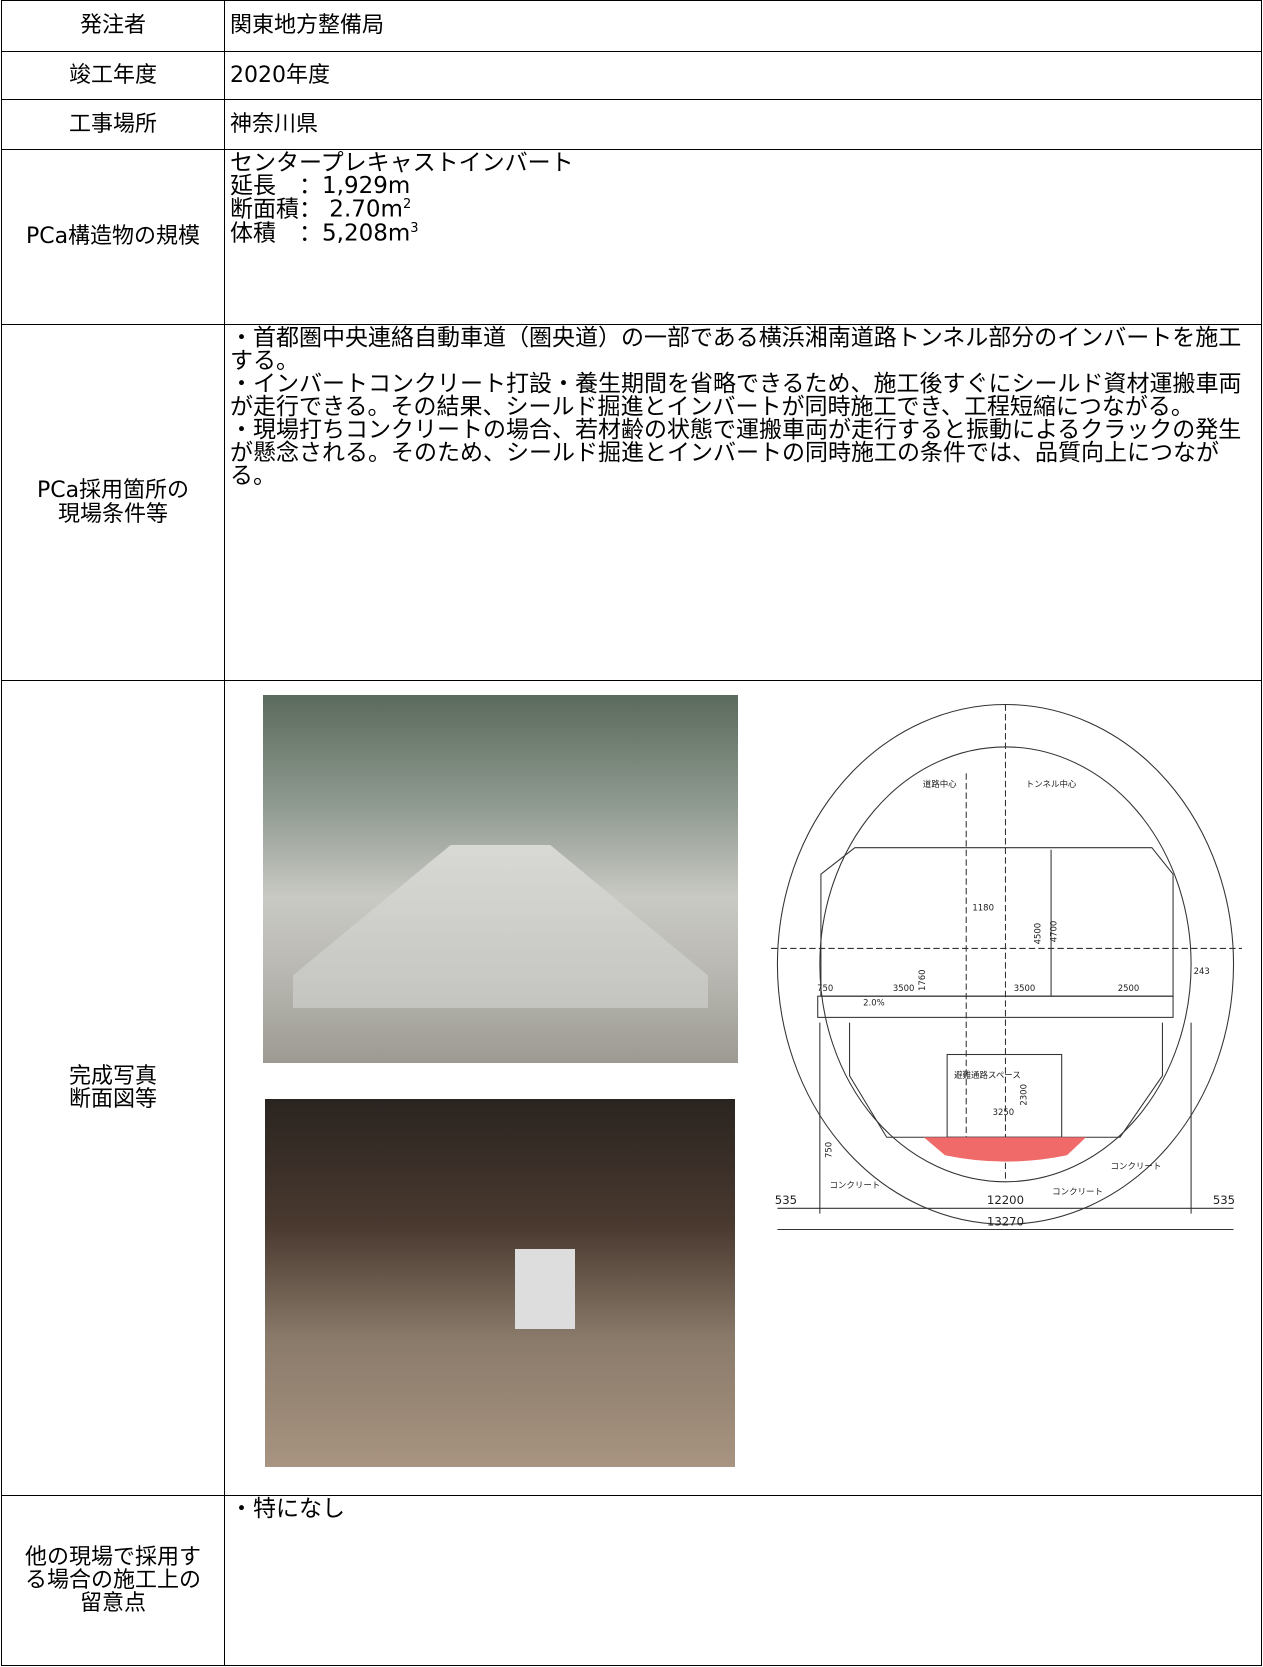 Image resolution: width=1263 pixels, height=1667 pixels. What do you see at coordinates (1053, 932) in the screenshot?
I see `dim-label: 4700` at bounding box center [1053, 932].